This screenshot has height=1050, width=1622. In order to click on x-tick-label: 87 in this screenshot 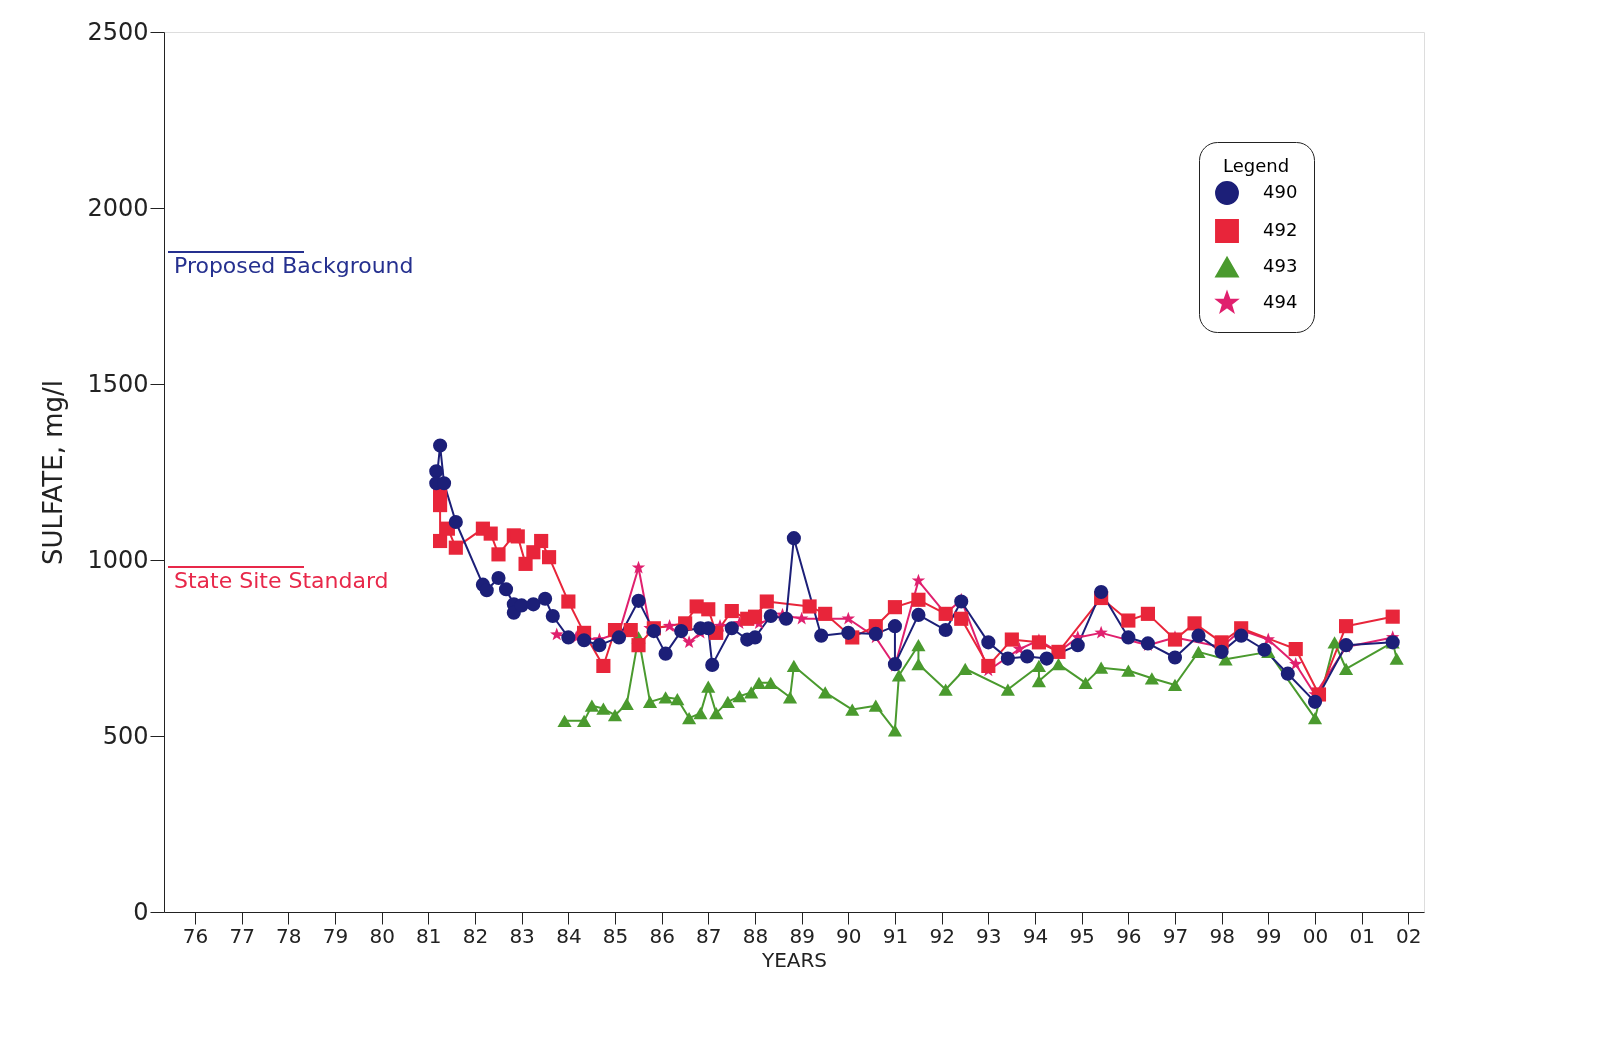, I will do `click(709, 935)`.